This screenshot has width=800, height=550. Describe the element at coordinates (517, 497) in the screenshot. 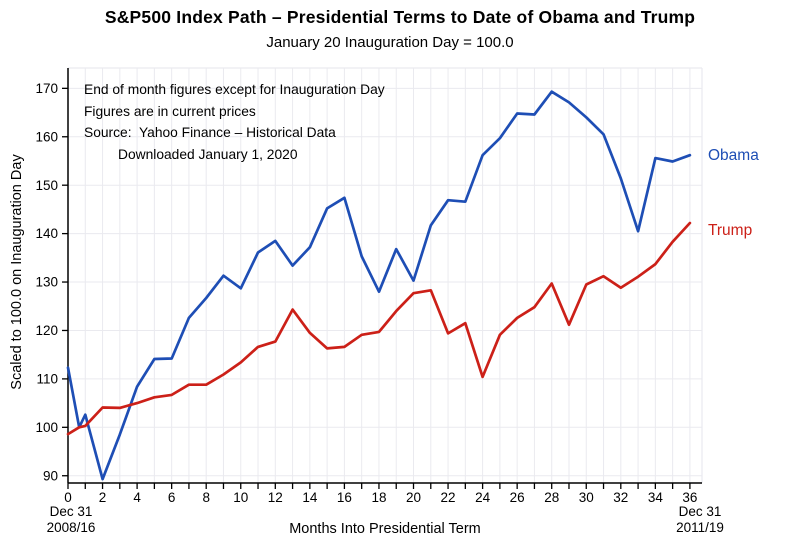

I see `svg-text: 26` at that location.